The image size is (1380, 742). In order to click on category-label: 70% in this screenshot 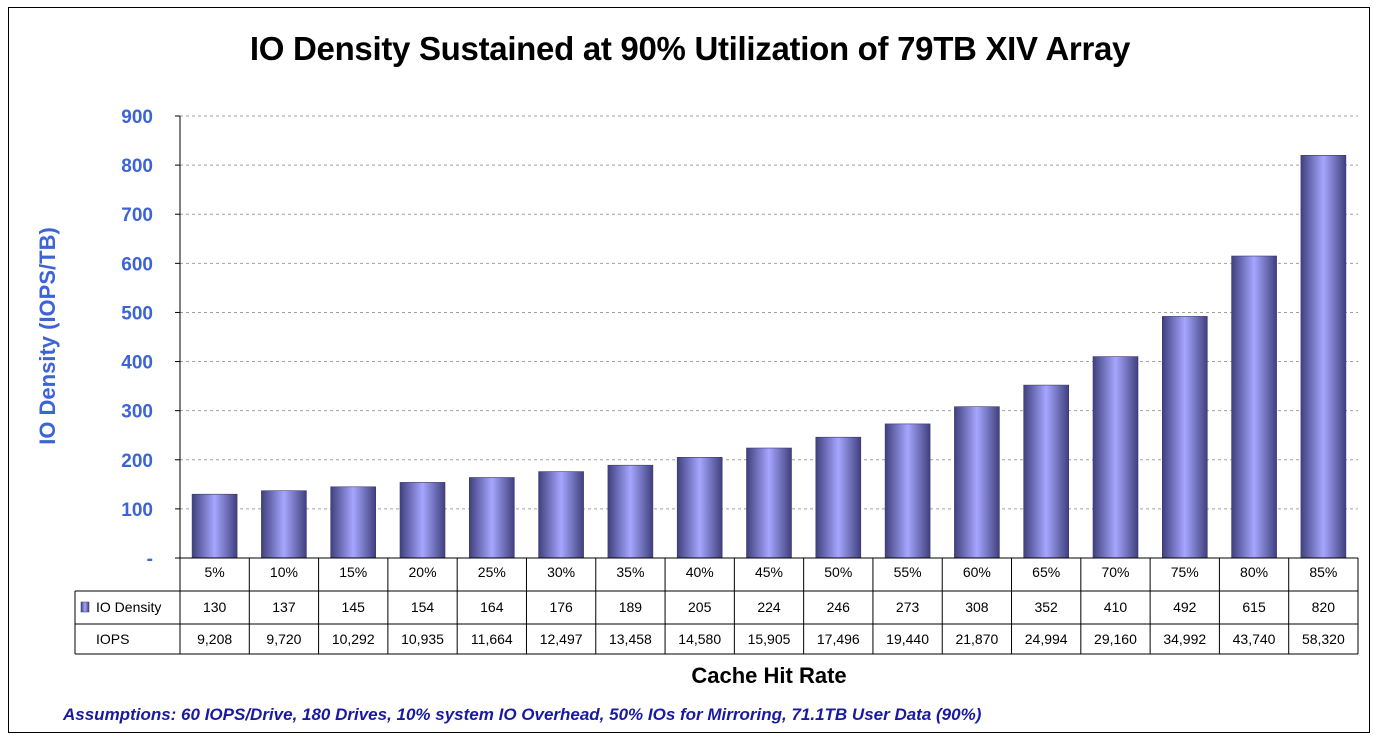, I will do `click(1115, 572)`.